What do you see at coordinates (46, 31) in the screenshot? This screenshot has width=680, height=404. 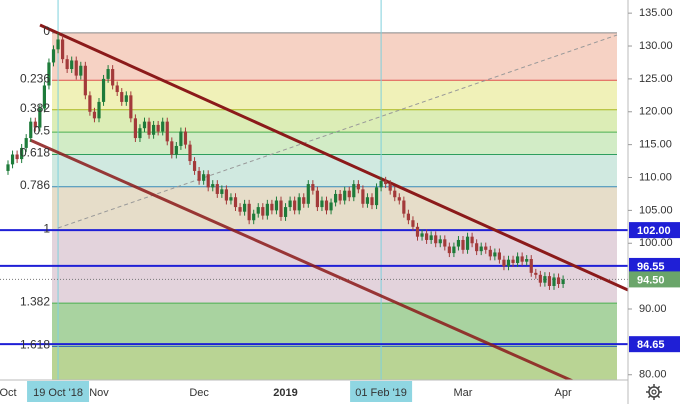 I see `fib-label: 0` at bounding box center [46, 31].